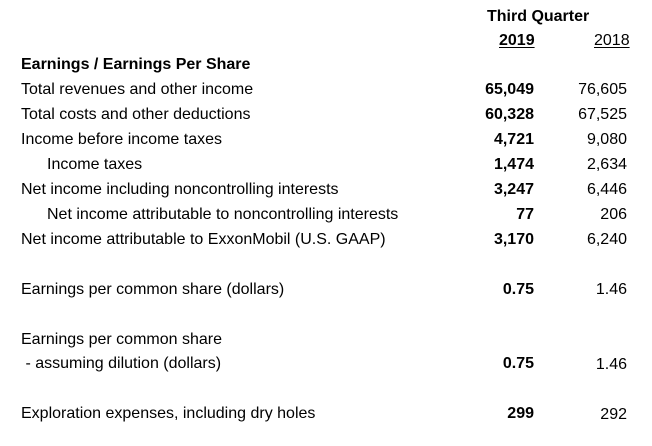 The height and width of the screenshot is (446, 652). What do you see at coordinates (520, 413) in the screenshot?
I see `value-2019: 299` at bounding box center [520, 413].